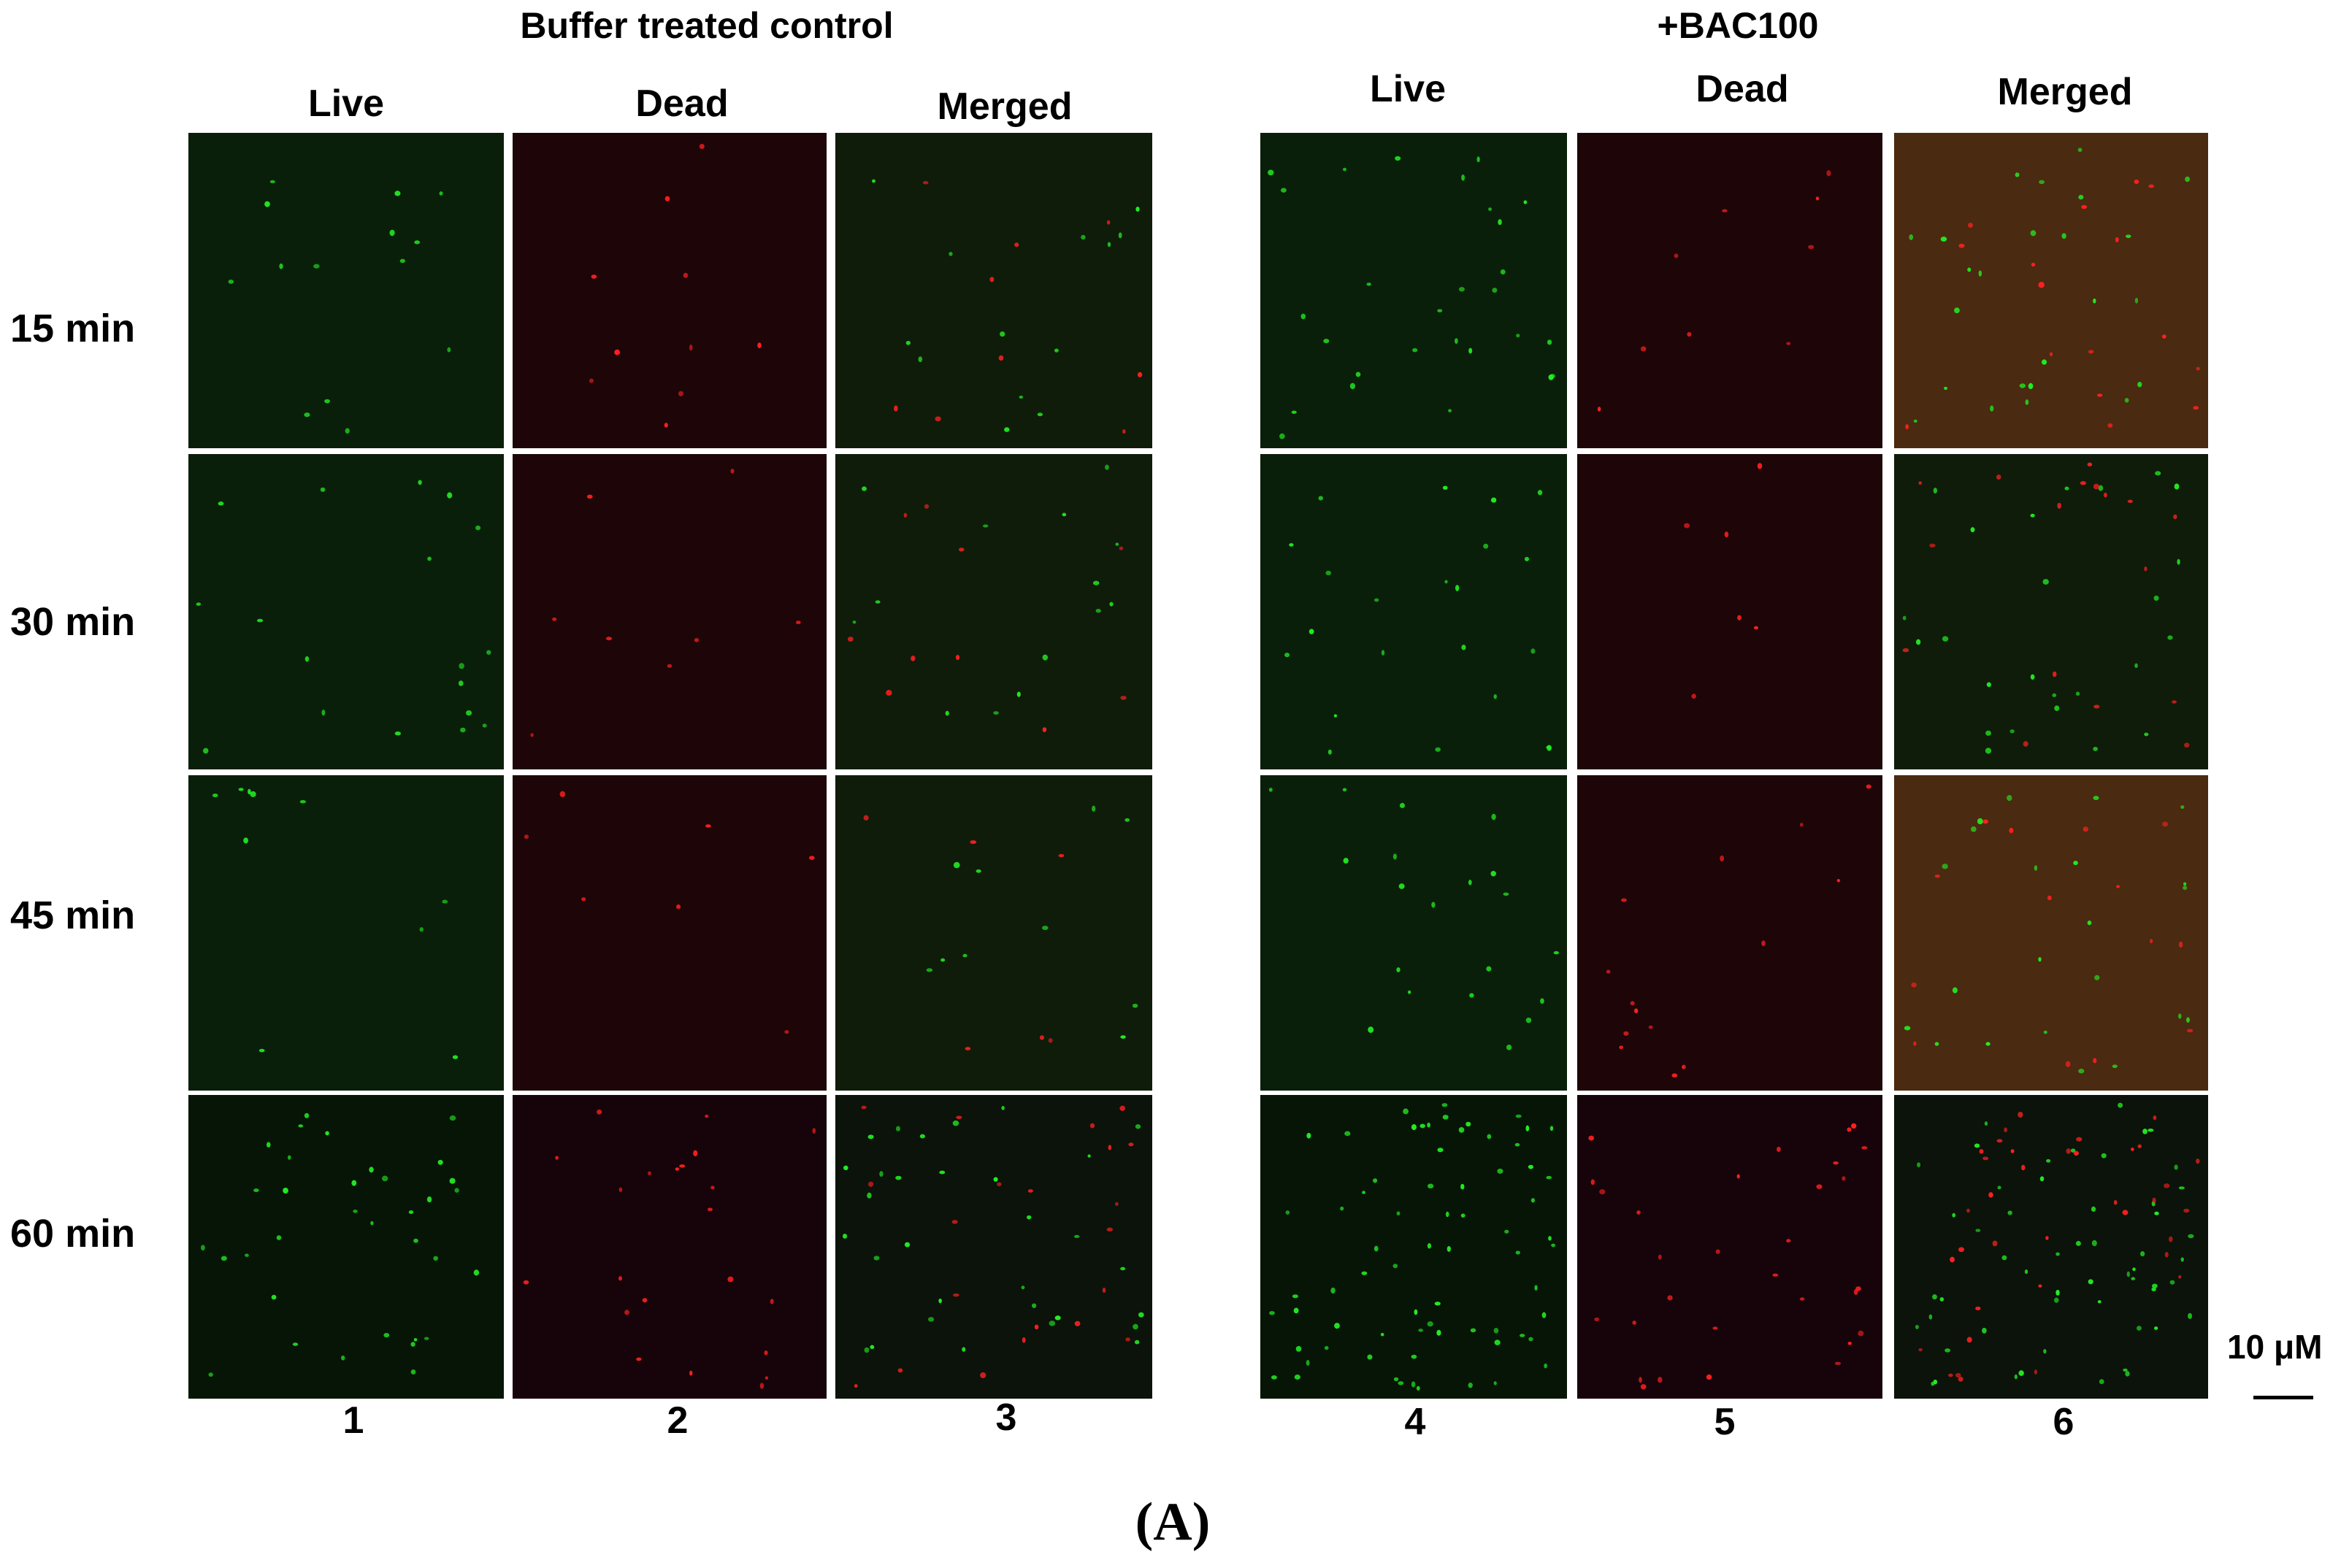 Image resolution: width=2341 pixels, height=1568 pixels. Describe the element at coordinates (1413, 933) in the screenshot. I see `micrograph-live-r3-c4` at that location.